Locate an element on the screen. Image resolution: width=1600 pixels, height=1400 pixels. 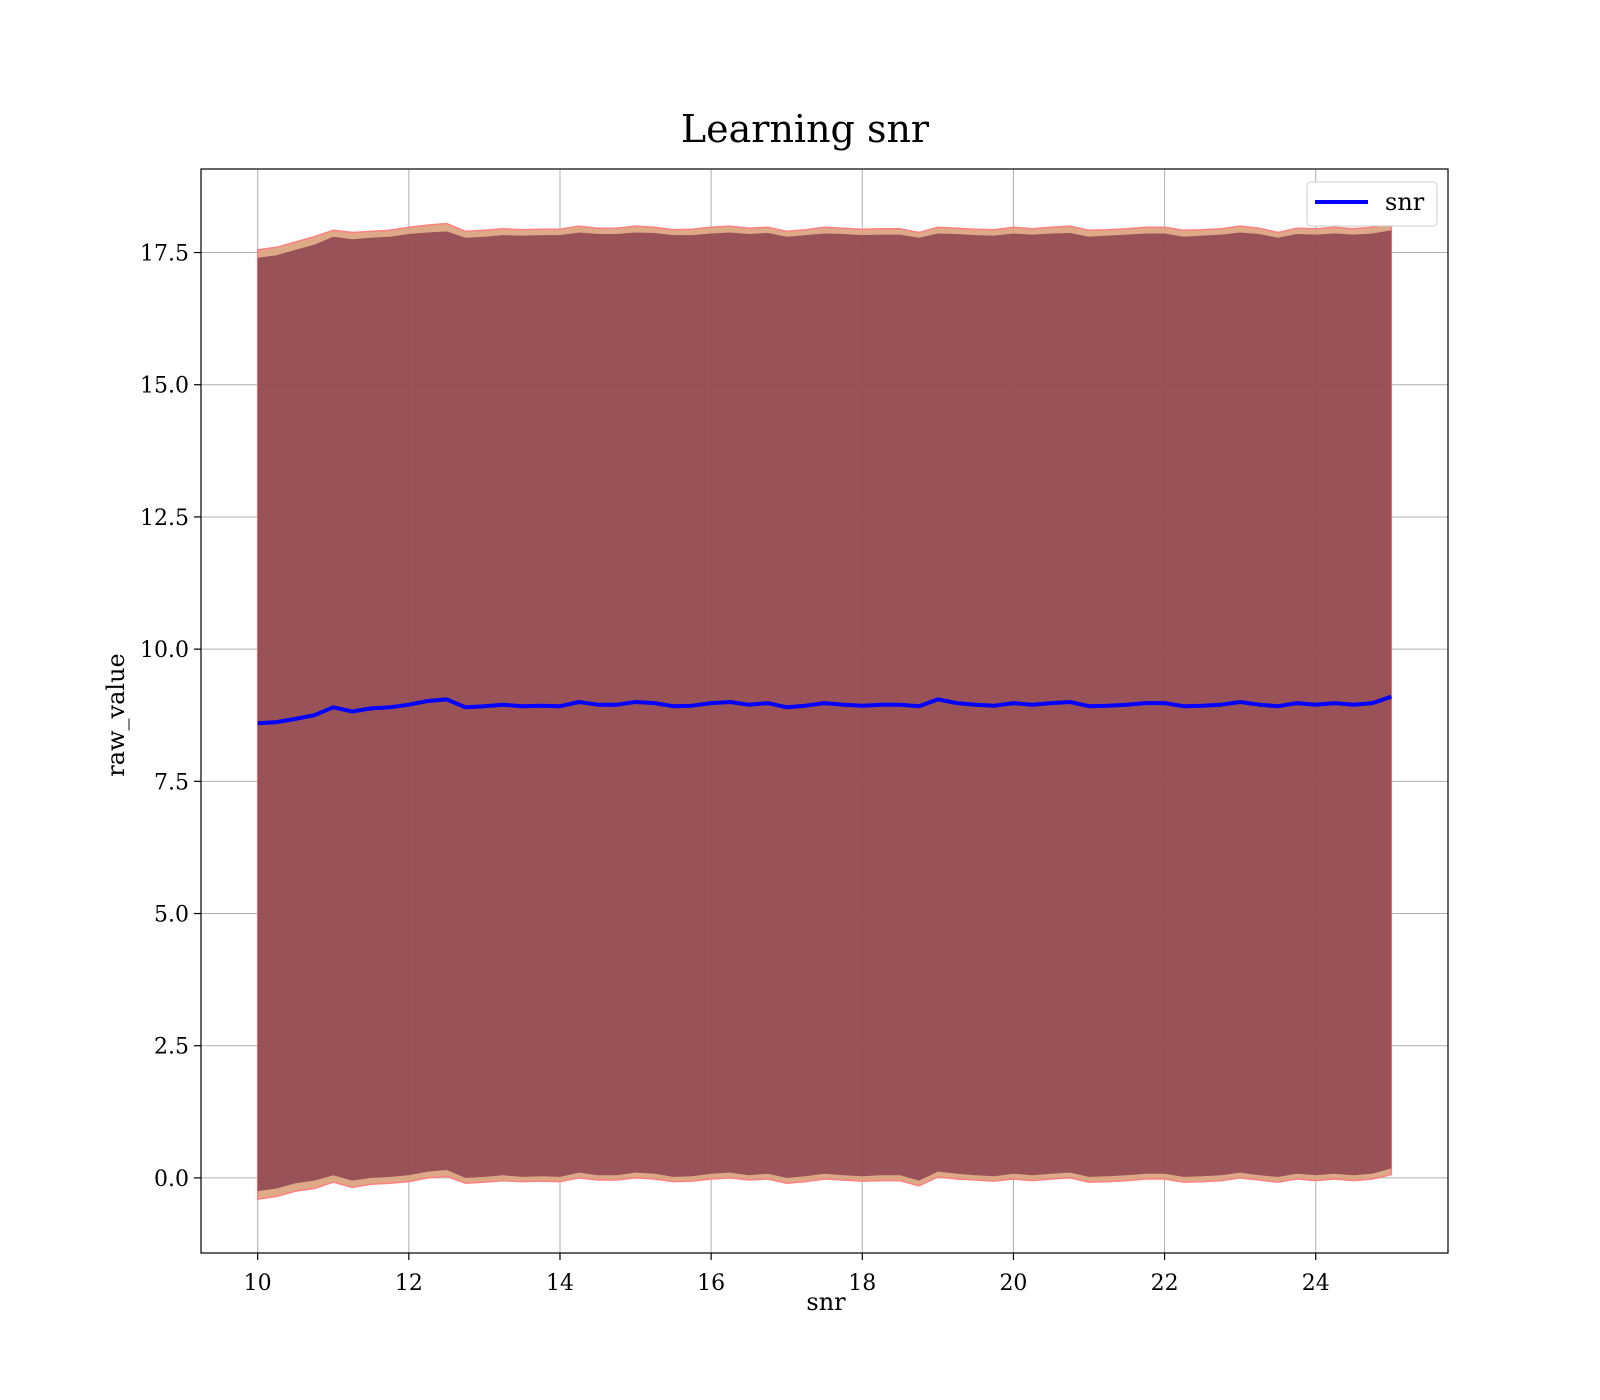
x-tick-label: 22 is located at coordinates (1165, 1283).